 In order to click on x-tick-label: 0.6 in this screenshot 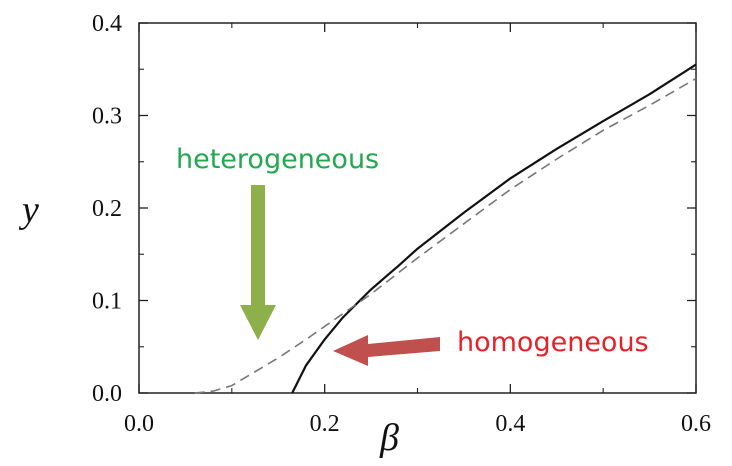, I will do `click(696, 424)`.